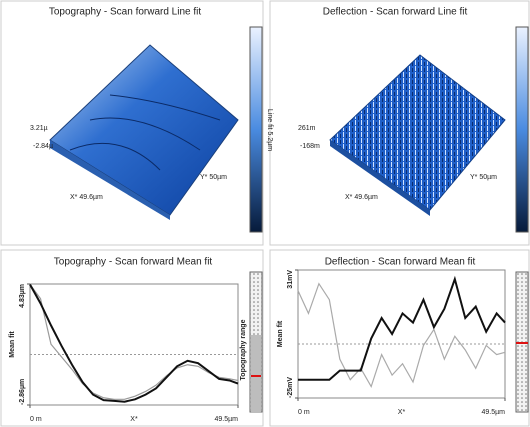  I want to click on surface-texture, so click(145, 132).